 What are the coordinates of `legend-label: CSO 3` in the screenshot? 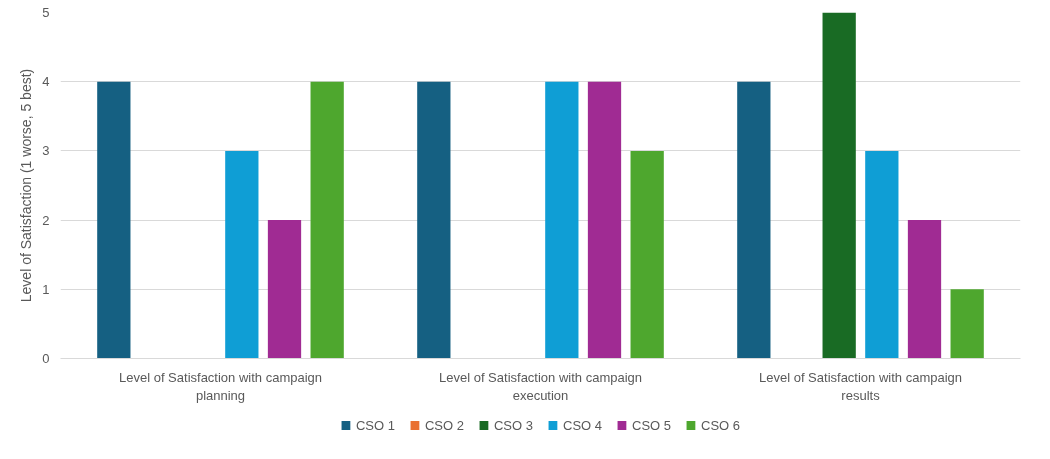 It's located at (513, 425).